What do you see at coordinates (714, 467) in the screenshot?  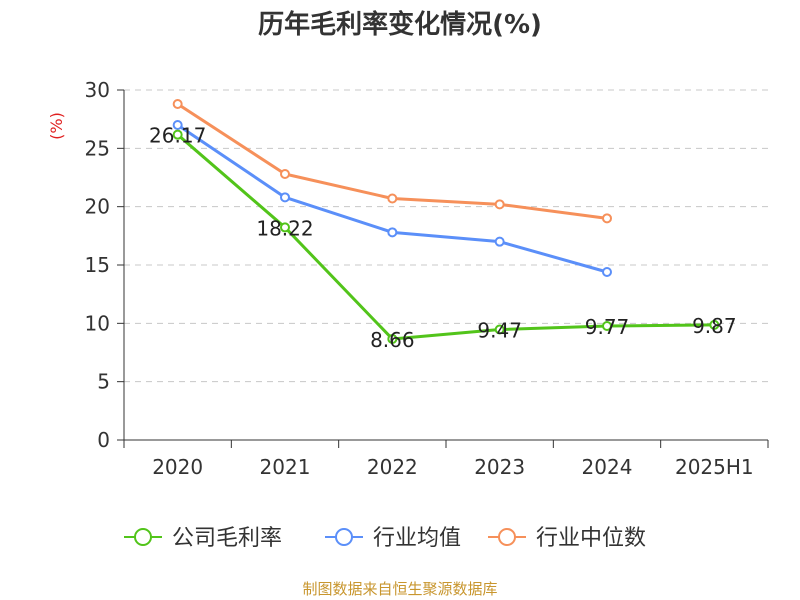 I see `x-tick-label: 2025H1` at bounding box center [714, 467].